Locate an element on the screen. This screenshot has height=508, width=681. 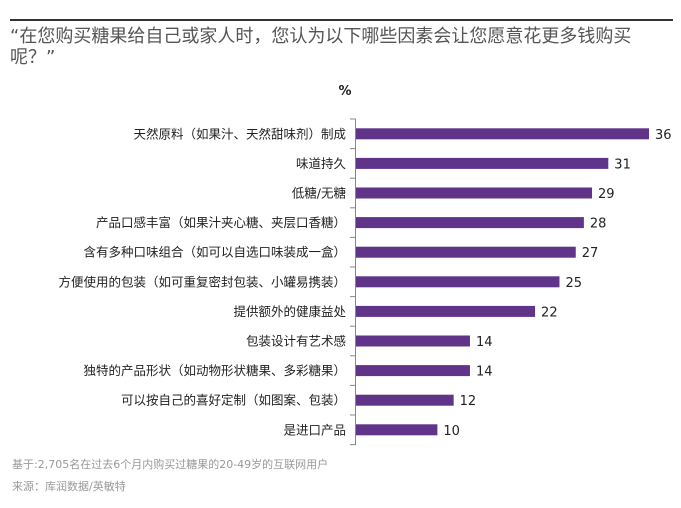
category-label: 含有多种口味组合（如可以自选口味装成一盒） is located at coordinates (214, 252).